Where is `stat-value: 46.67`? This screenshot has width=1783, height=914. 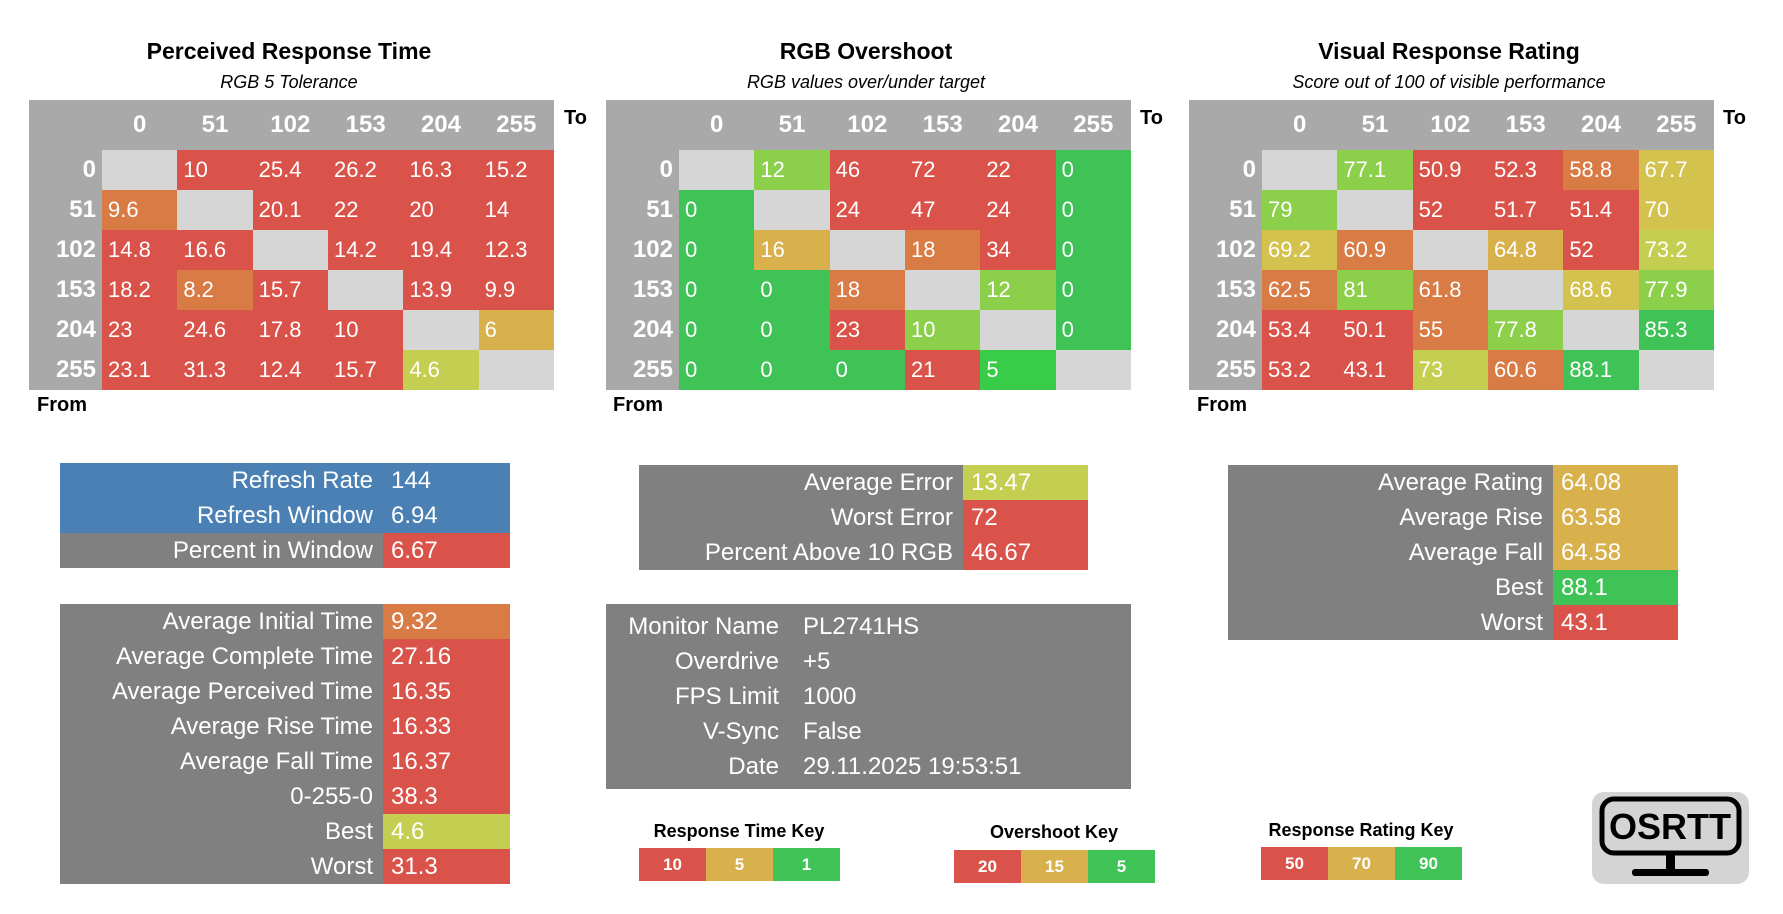
stat-value: 46.67 is located at coordinates (1025, 552).